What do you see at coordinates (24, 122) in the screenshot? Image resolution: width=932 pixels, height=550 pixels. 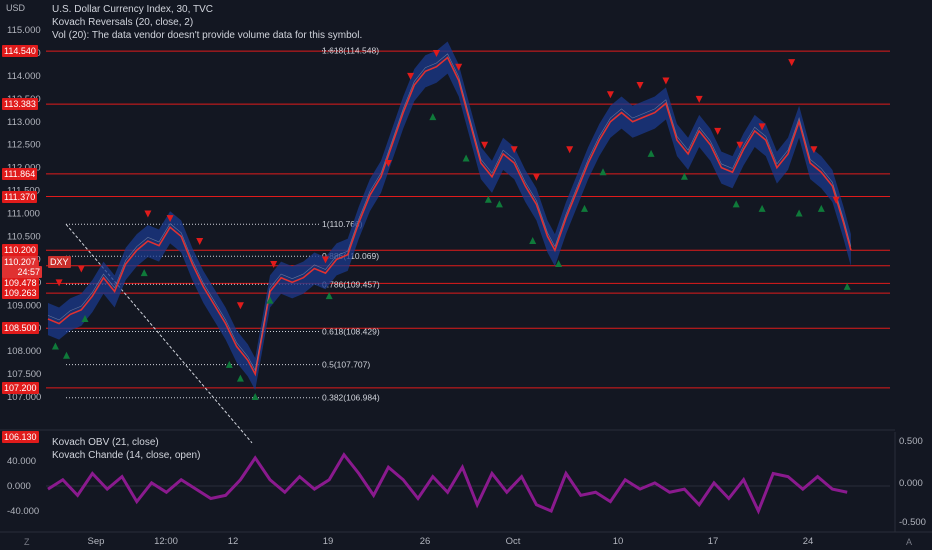 I see `price-tick-label: 113.000` at bounding box center [24, 122].